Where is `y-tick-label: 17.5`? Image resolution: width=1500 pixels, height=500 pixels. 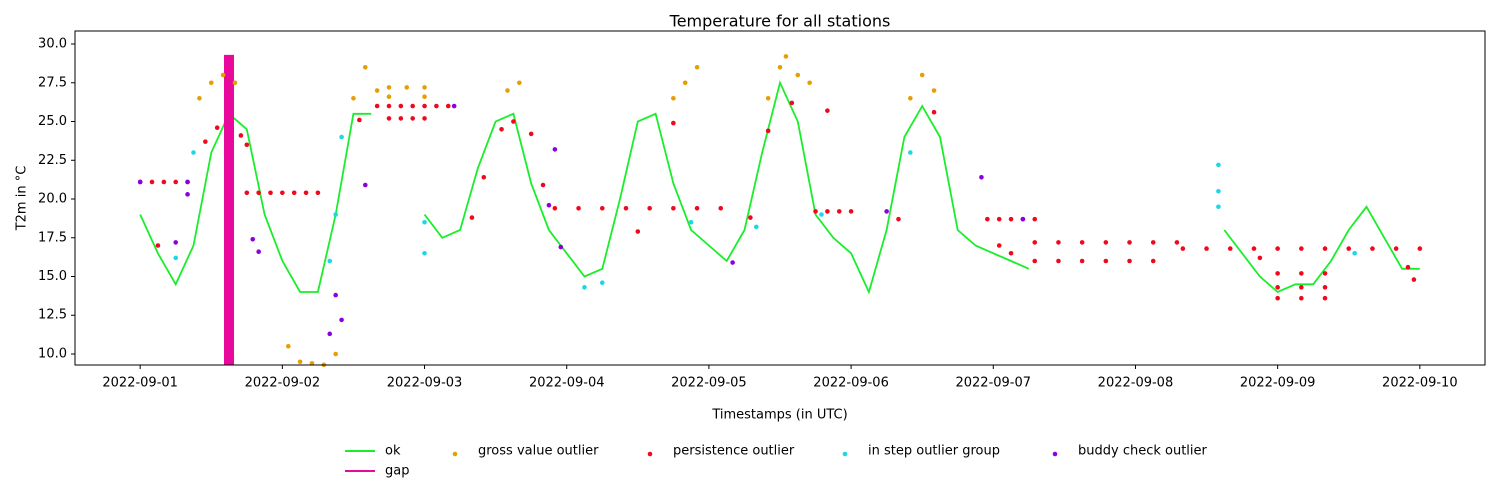 y-tick-label: 17.5 is located at coordinates (52, 237).